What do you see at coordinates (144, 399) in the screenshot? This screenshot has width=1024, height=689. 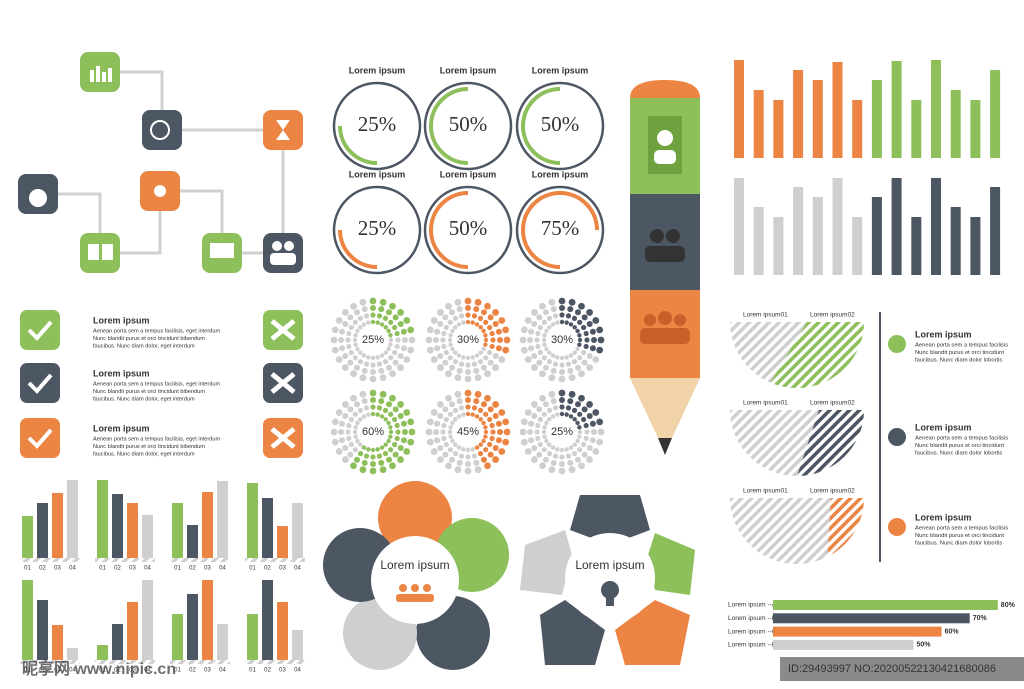 I see `check-text: faucibus. Nunc diam dolor, eget interdum` at bounding box center [144, 399].